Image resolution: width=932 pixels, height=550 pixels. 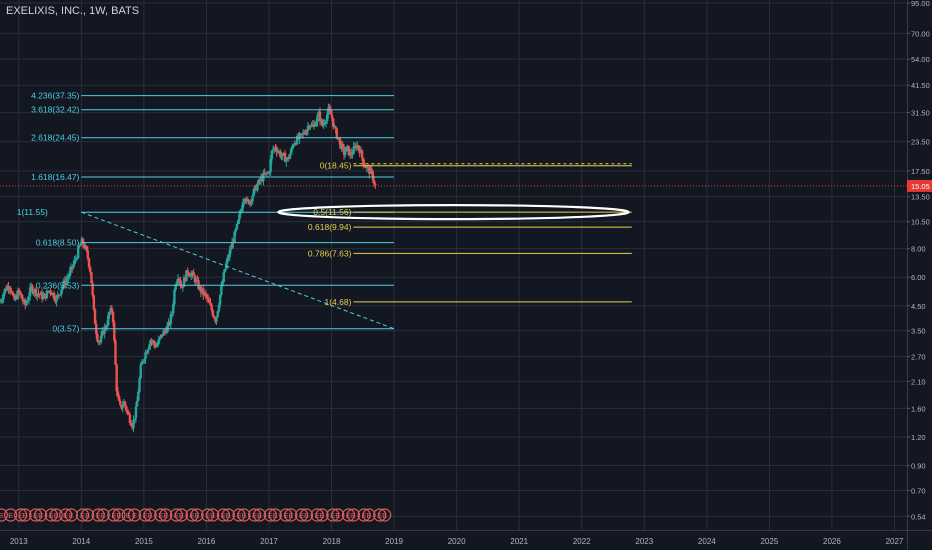 What do you see at coordinates (769, 541) in the screenshot?
I see `time-tick-label: 2025` at bounding box center [769, 541].